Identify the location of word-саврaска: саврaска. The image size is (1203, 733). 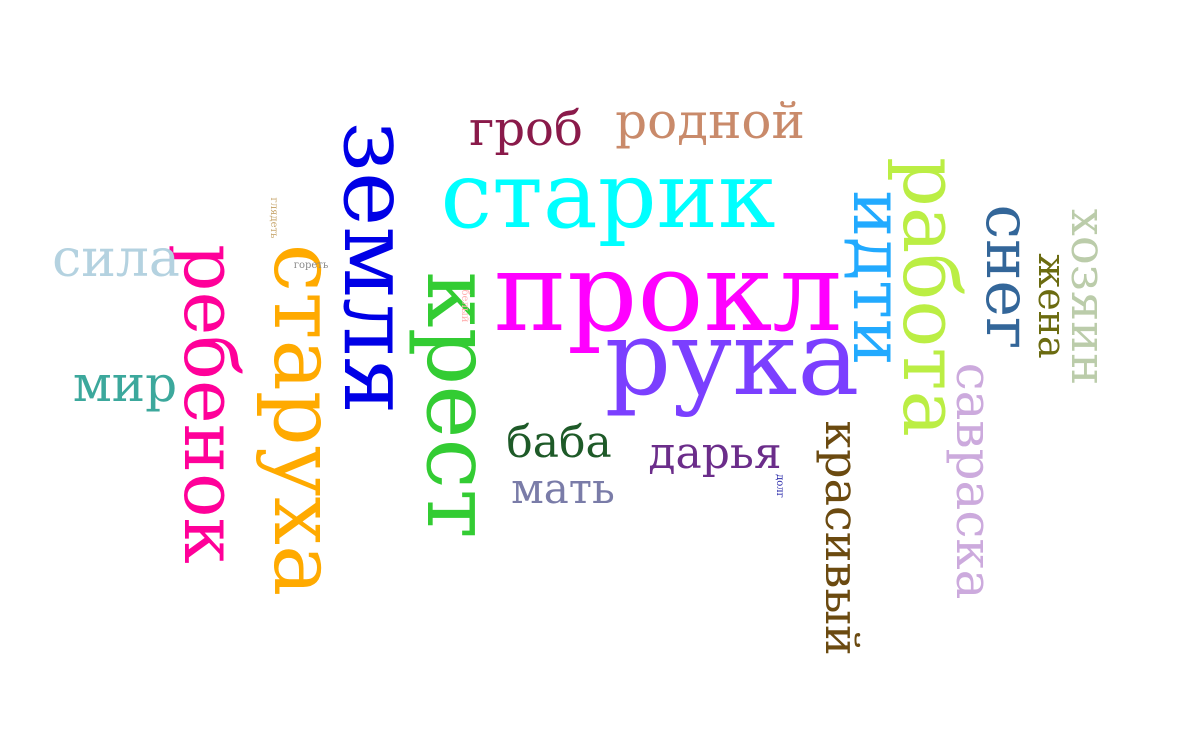
(974, 481).